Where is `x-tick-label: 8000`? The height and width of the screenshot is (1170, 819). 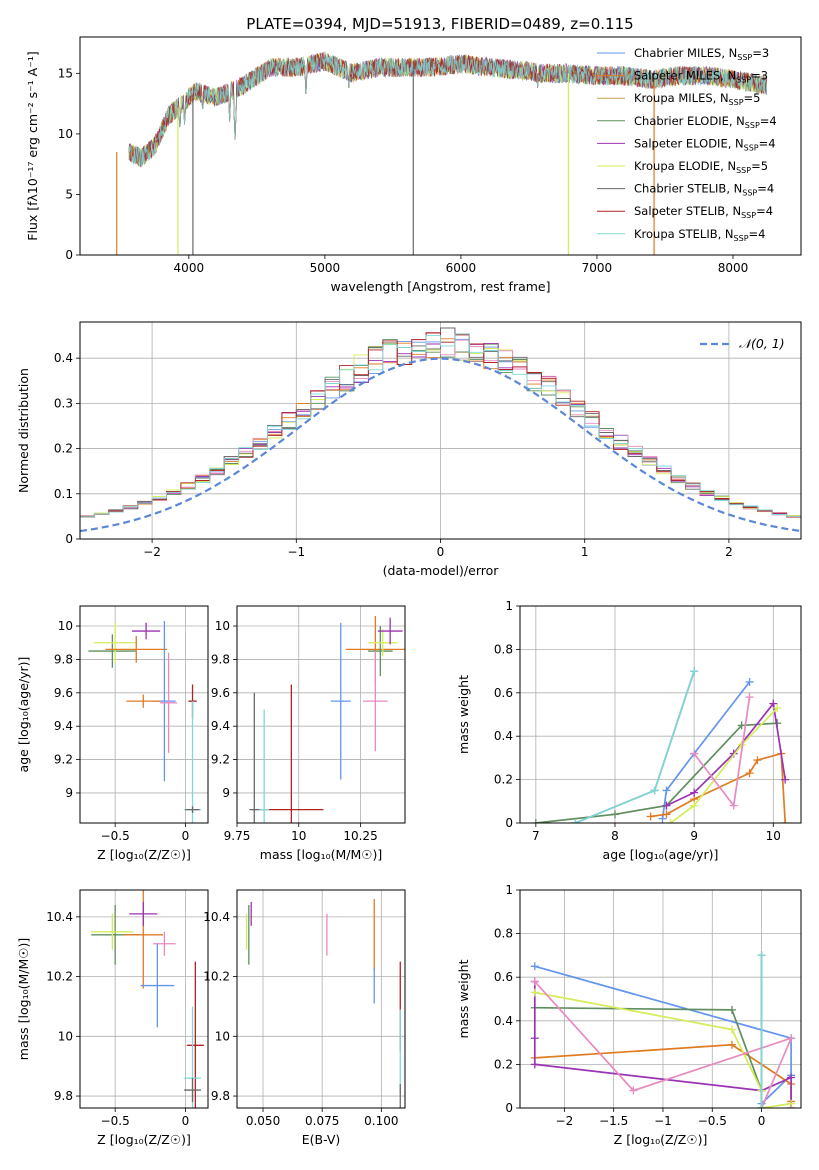 x-tick-label: 8000 is located at coordinates (733, 268).